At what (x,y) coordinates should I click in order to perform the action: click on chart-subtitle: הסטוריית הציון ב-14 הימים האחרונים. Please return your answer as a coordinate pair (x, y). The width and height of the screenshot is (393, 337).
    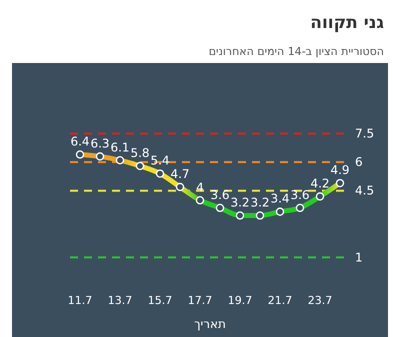
    Looking at the image, I should click on (296, 51).